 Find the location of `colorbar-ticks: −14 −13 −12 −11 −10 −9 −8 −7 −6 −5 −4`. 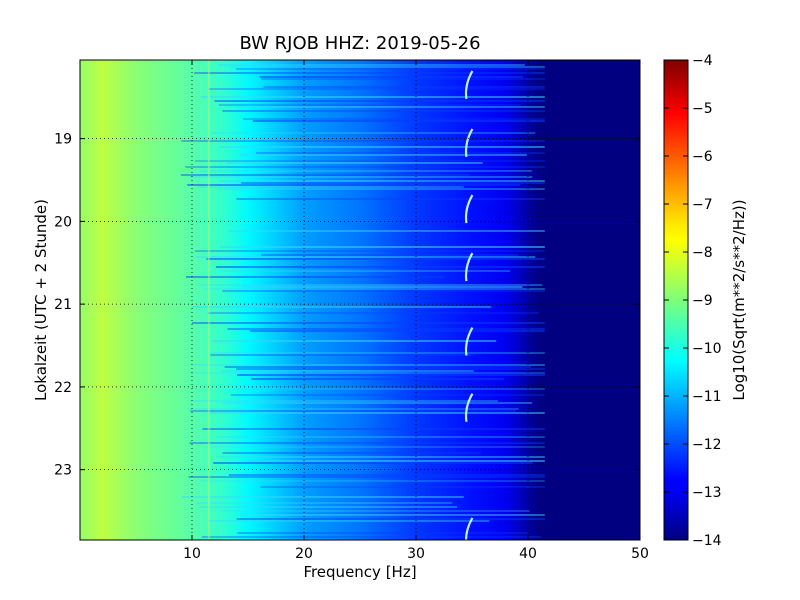

colorbar-ticks: −14 −13 −12 −11 −10 −9 −8 −7 −6 −5 −4 is located at coordinates (693, 301).